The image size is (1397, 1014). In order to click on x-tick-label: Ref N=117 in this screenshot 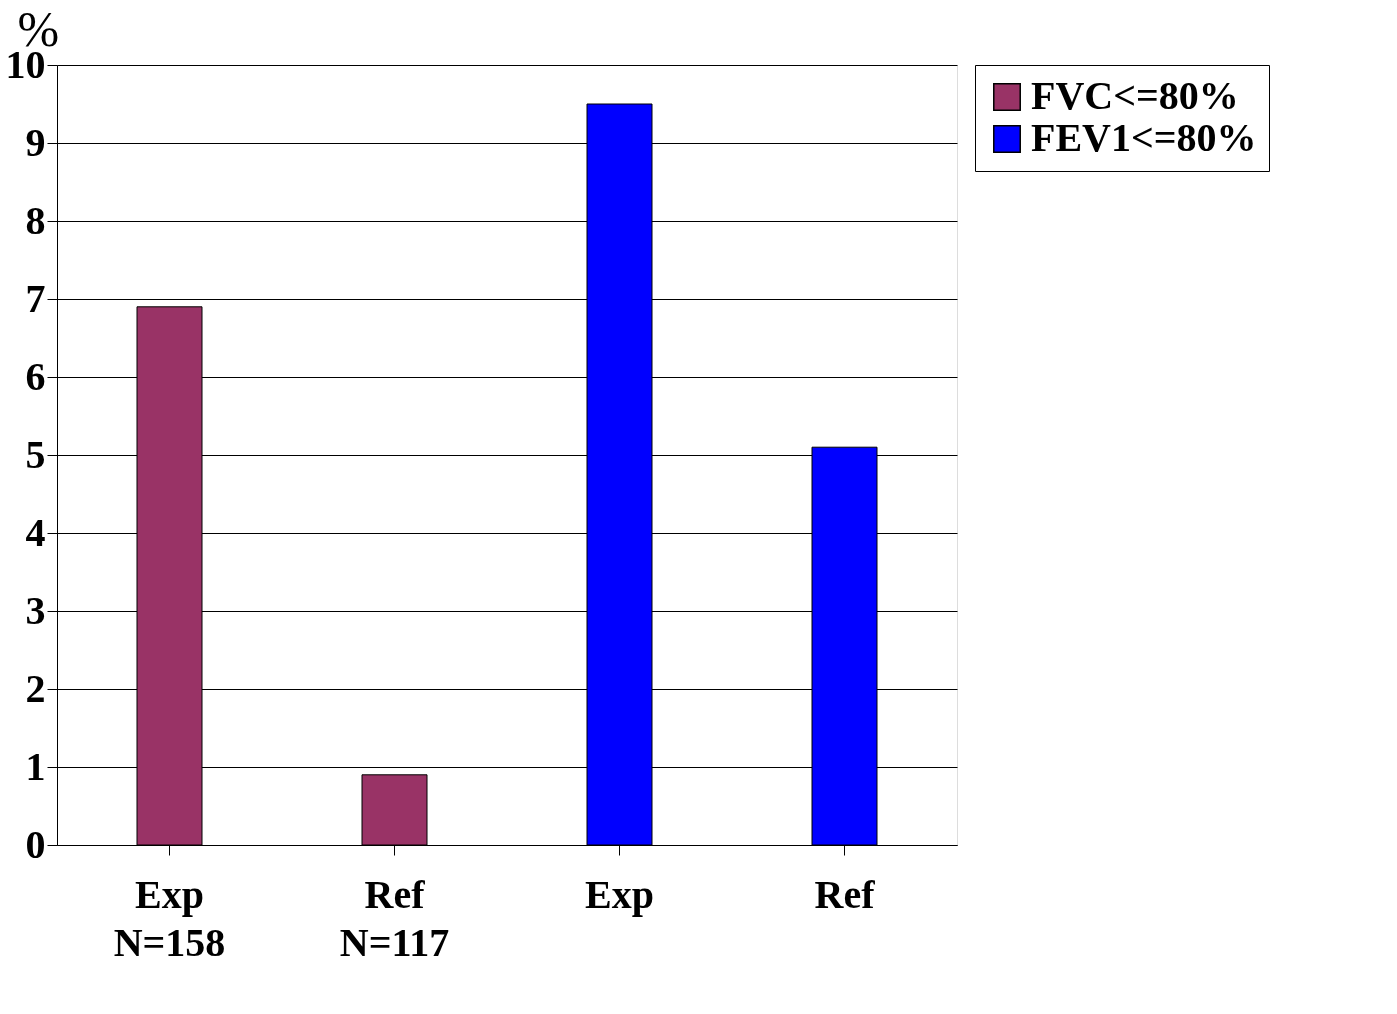, I will do `click(394, 918)`.